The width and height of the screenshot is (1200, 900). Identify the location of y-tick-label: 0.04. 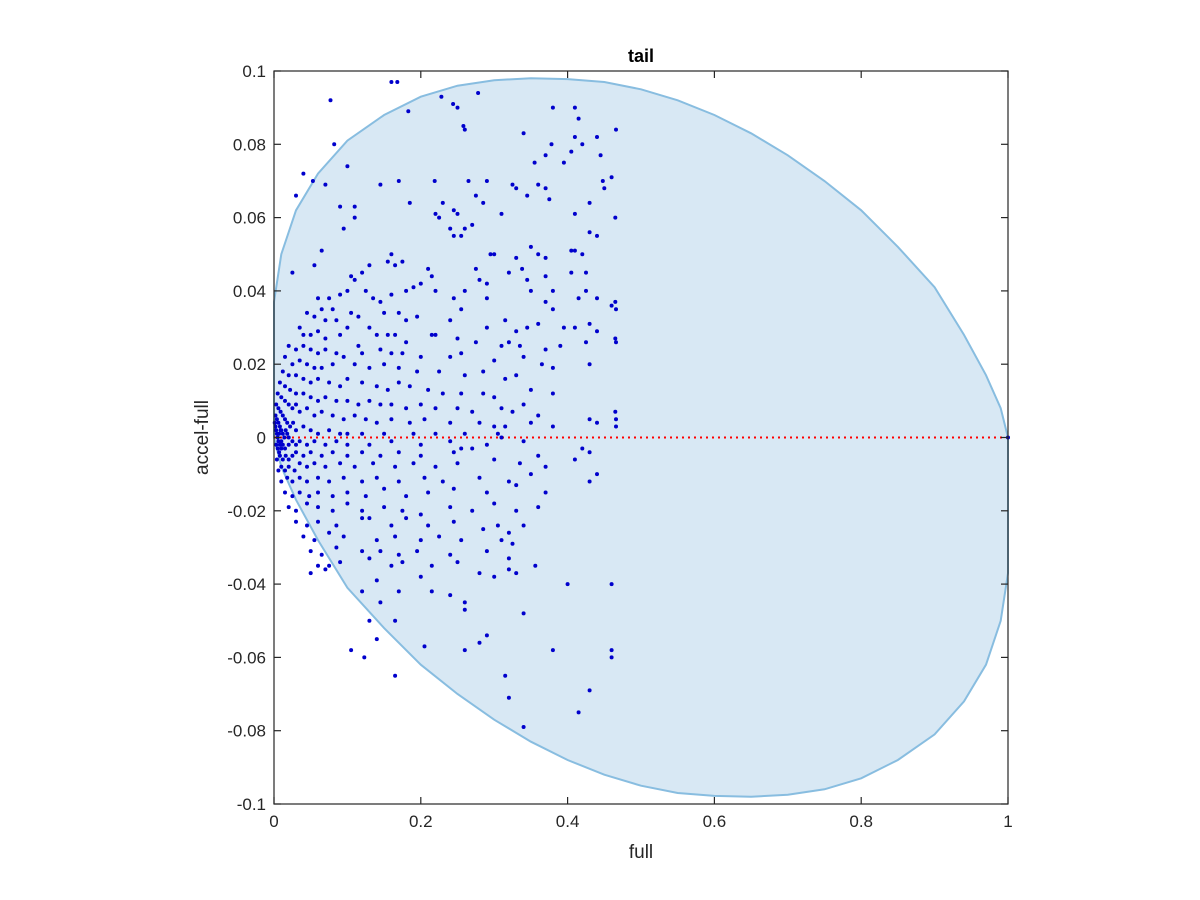
(249, 291).